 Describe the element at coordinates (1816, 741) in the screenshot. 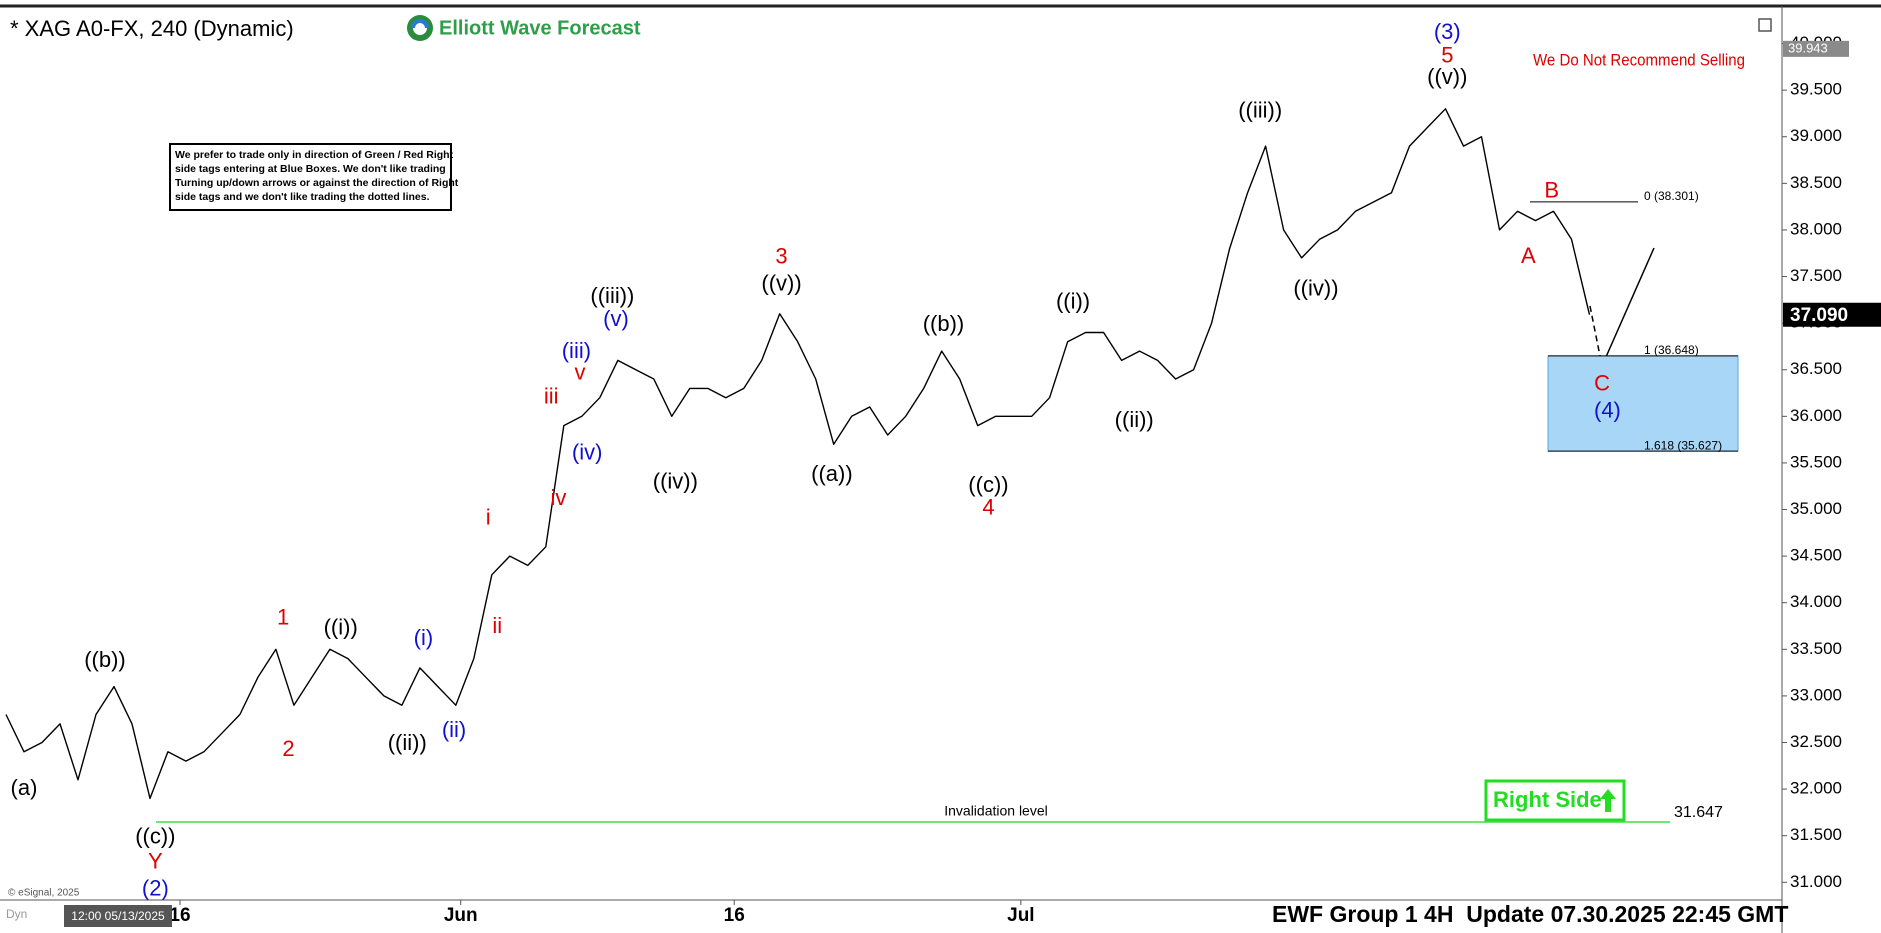

I see `y-tick-label: 32.500` at that location.